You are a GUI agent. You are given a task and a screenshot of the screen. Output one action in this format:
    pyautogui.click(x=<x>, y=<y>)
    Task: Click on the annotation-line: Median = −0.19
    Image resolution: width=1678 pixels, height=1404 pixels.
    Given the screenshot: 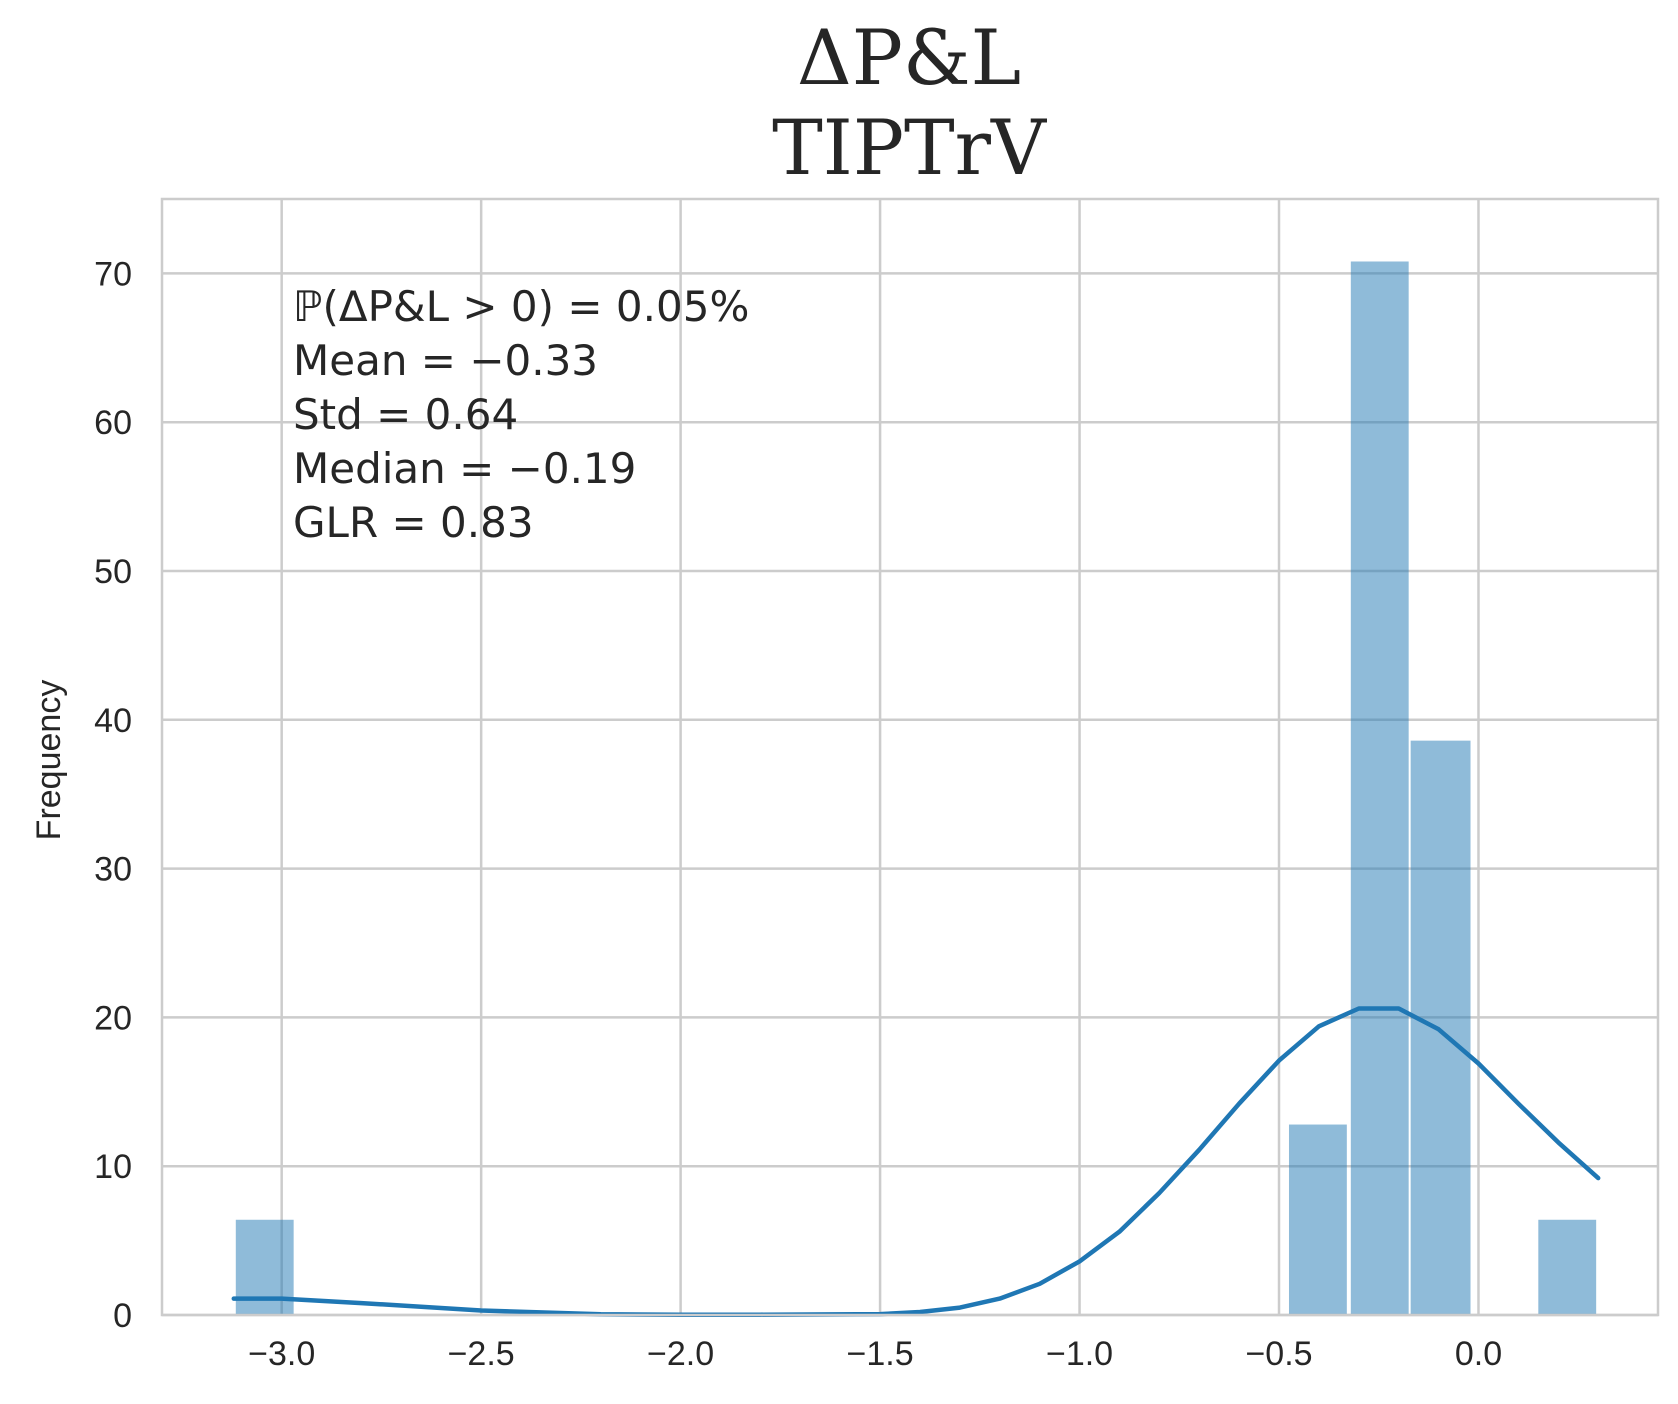 What is the action you would take?
    pyautogui.click(x=464, y=468)
    